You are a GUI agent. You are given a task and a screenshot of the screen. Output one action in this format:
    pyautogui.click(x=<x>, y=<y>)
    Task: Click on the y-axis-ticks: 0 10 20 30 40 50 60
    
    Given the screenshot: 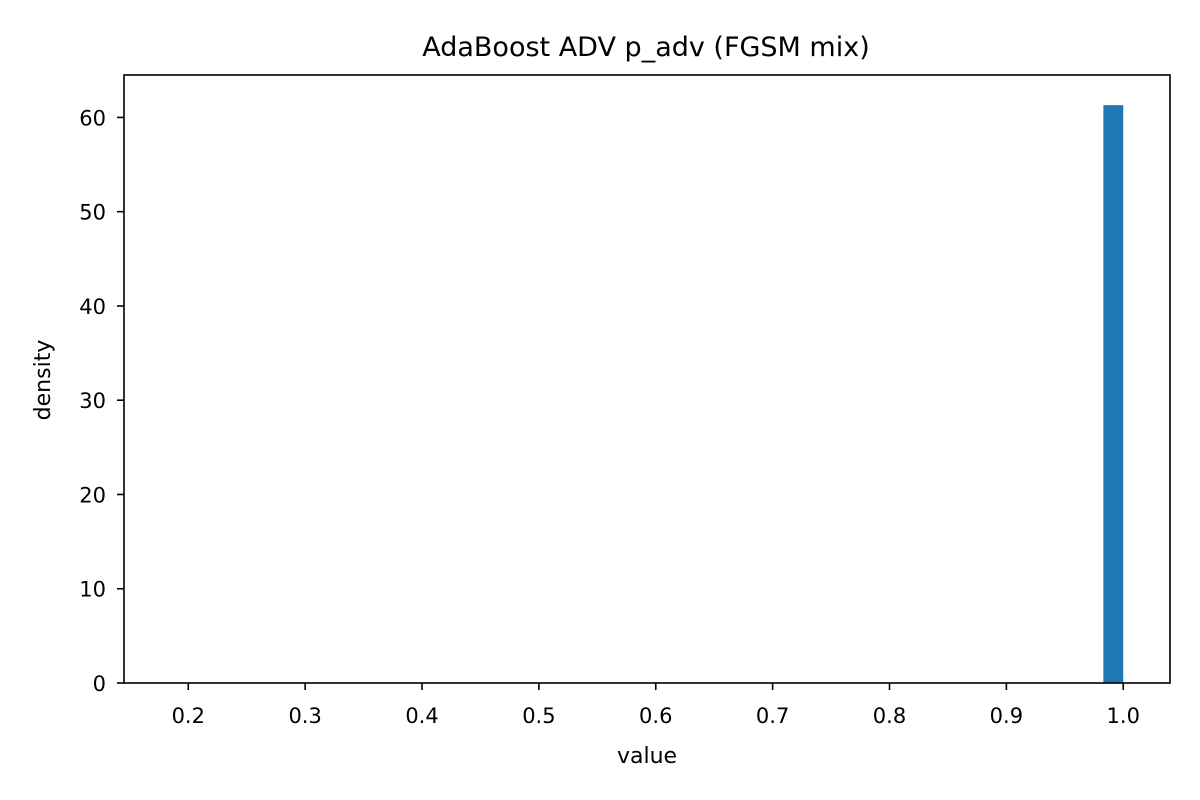 What is the action you would take?
    pyautogui.click(x=101, y=401)
    